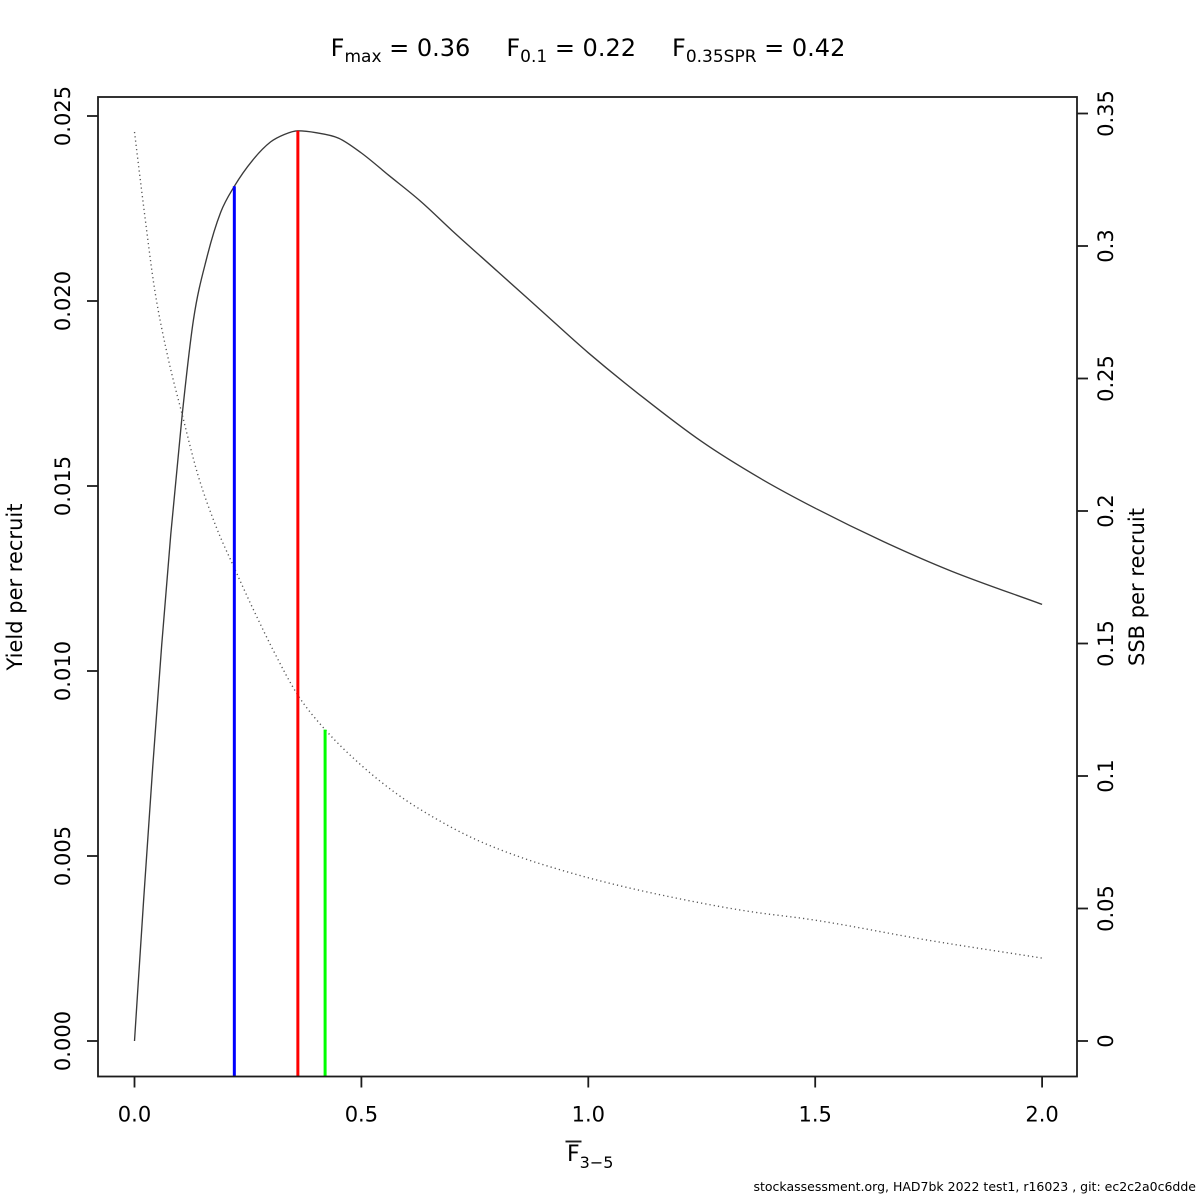  What do you see at coordinates (63, 486) in the screenshot?
I see `y-left-tick-label: 0.015` at bounding box center [63, 486].